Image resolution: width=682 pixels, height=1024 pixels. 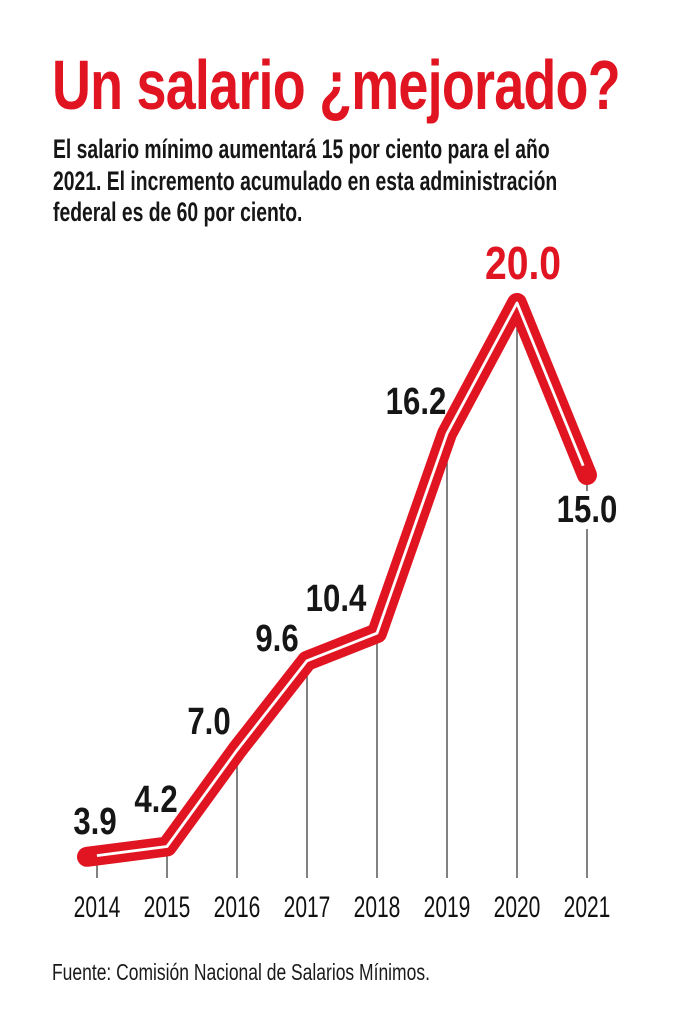 I want to click on year-label-2016: 2016, so click(x=237, y=907).